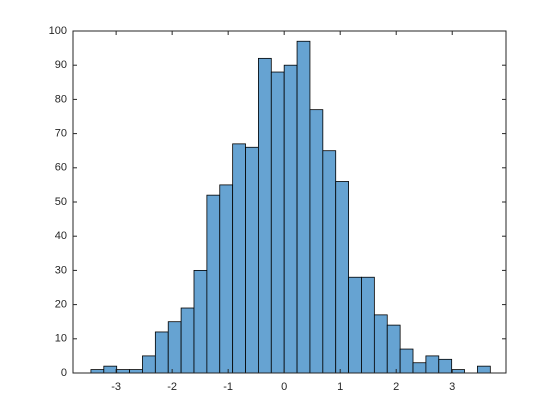 This screenshot has width=560, height=420. Describe the element at coordinates (61, 134) in the screenshot. I see `y-tick-label: 70` at that location.